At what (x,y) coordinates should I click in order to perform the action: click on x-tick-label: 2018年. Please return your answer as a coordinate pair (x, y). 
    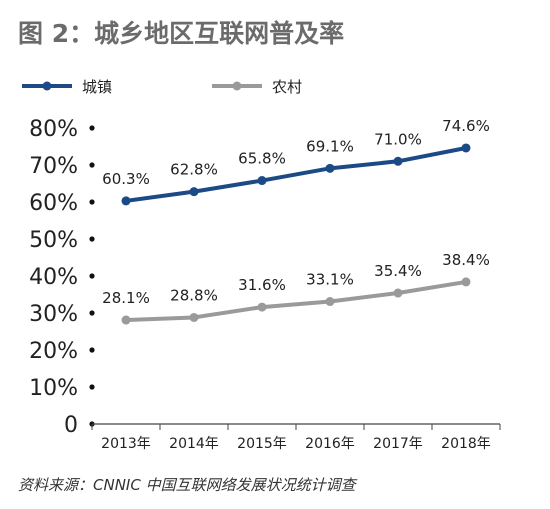
    Looking at the image, I should click on (466, 444).